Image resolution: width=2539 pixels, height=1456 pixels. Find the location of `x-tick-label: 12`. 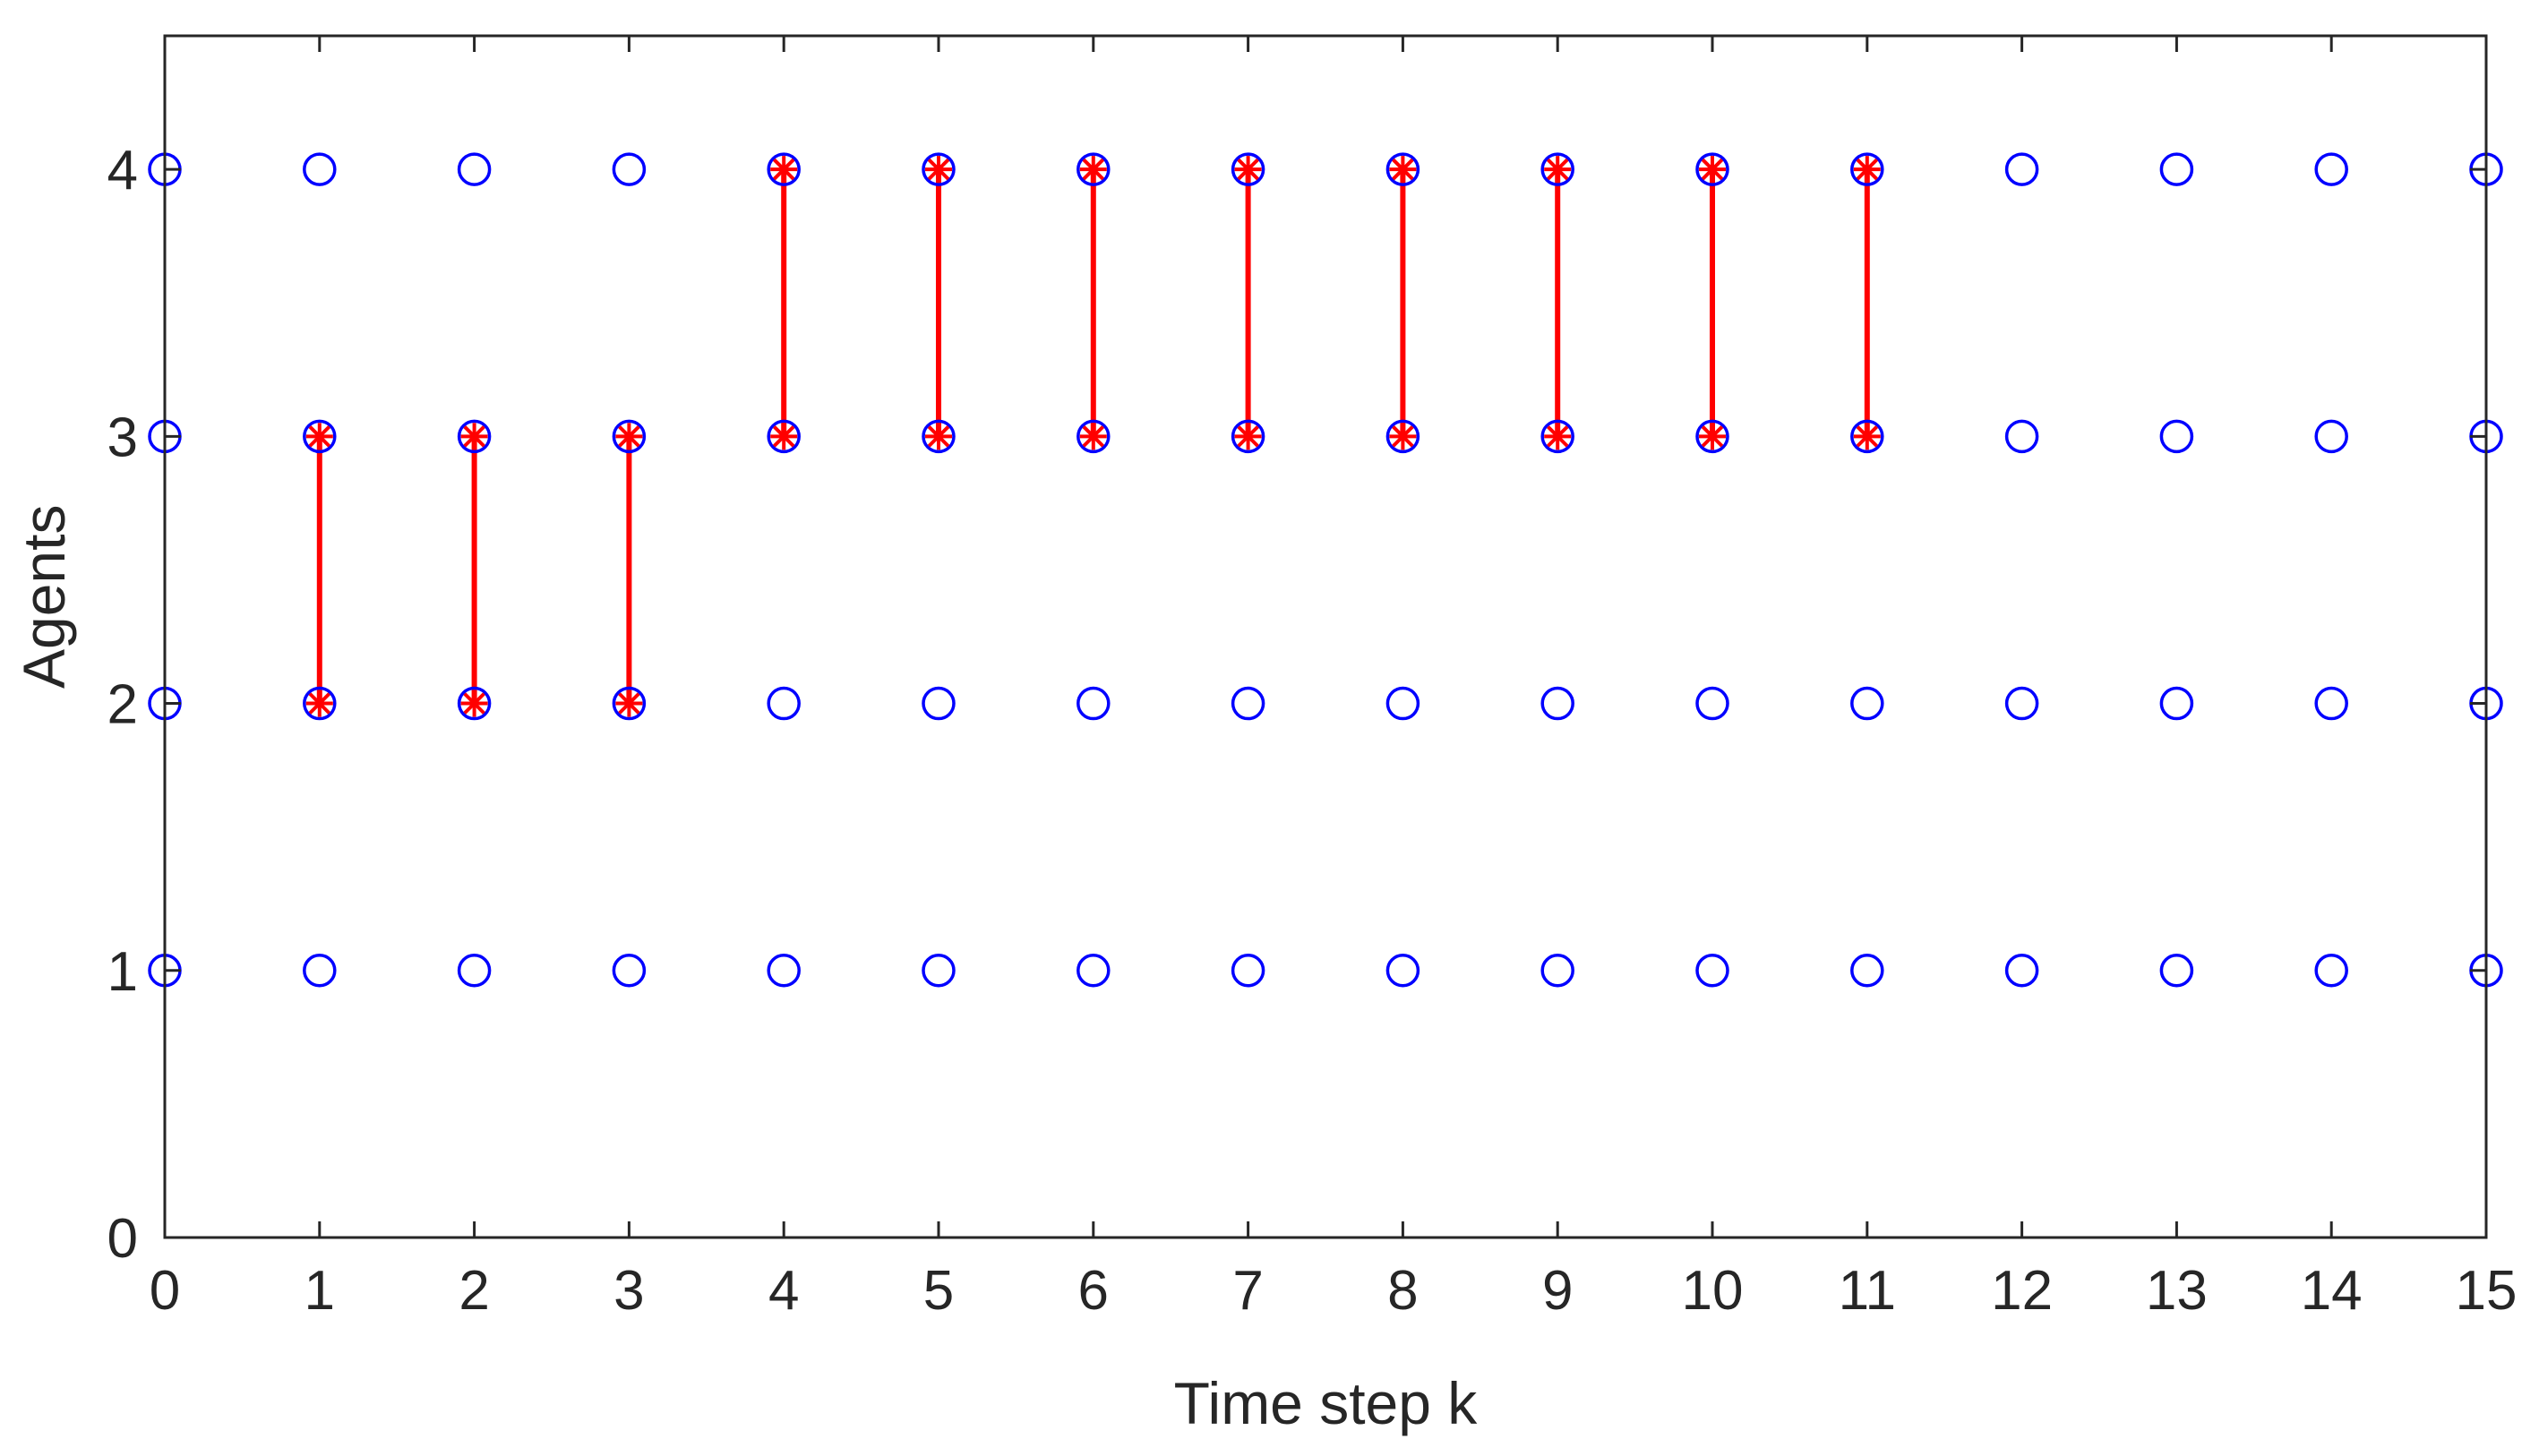

x-tick-label: 12 is located at coordinates (2022, 1291).